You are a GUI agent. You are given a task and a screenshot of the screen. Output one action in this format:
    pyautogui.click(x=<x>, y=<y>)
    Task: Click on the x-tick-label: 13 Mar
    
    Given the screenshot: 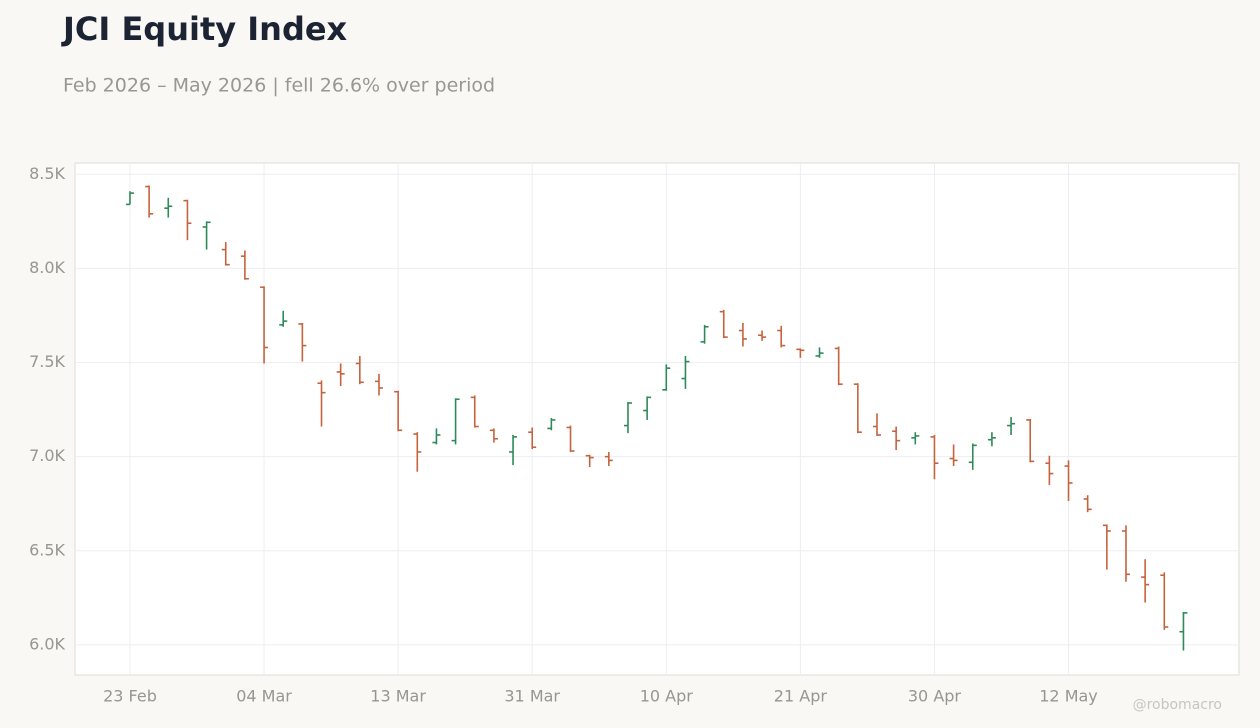 What is the action you would take?
    pyautogui.click(x=398, y=696)
    